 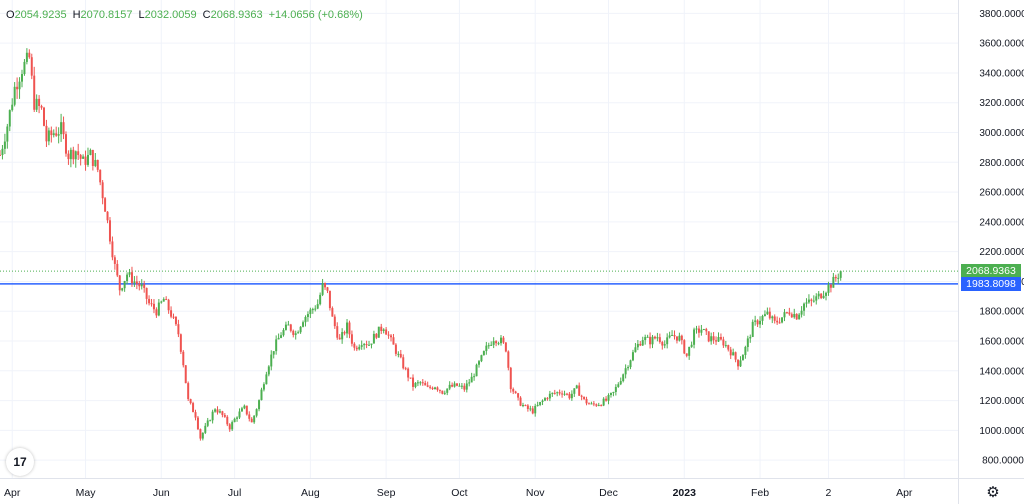 What do you see at coordinates (1001, 193) in the screenshot?
I see `y-tick-label: 2600.0000` at bounding box center [1001, 193].